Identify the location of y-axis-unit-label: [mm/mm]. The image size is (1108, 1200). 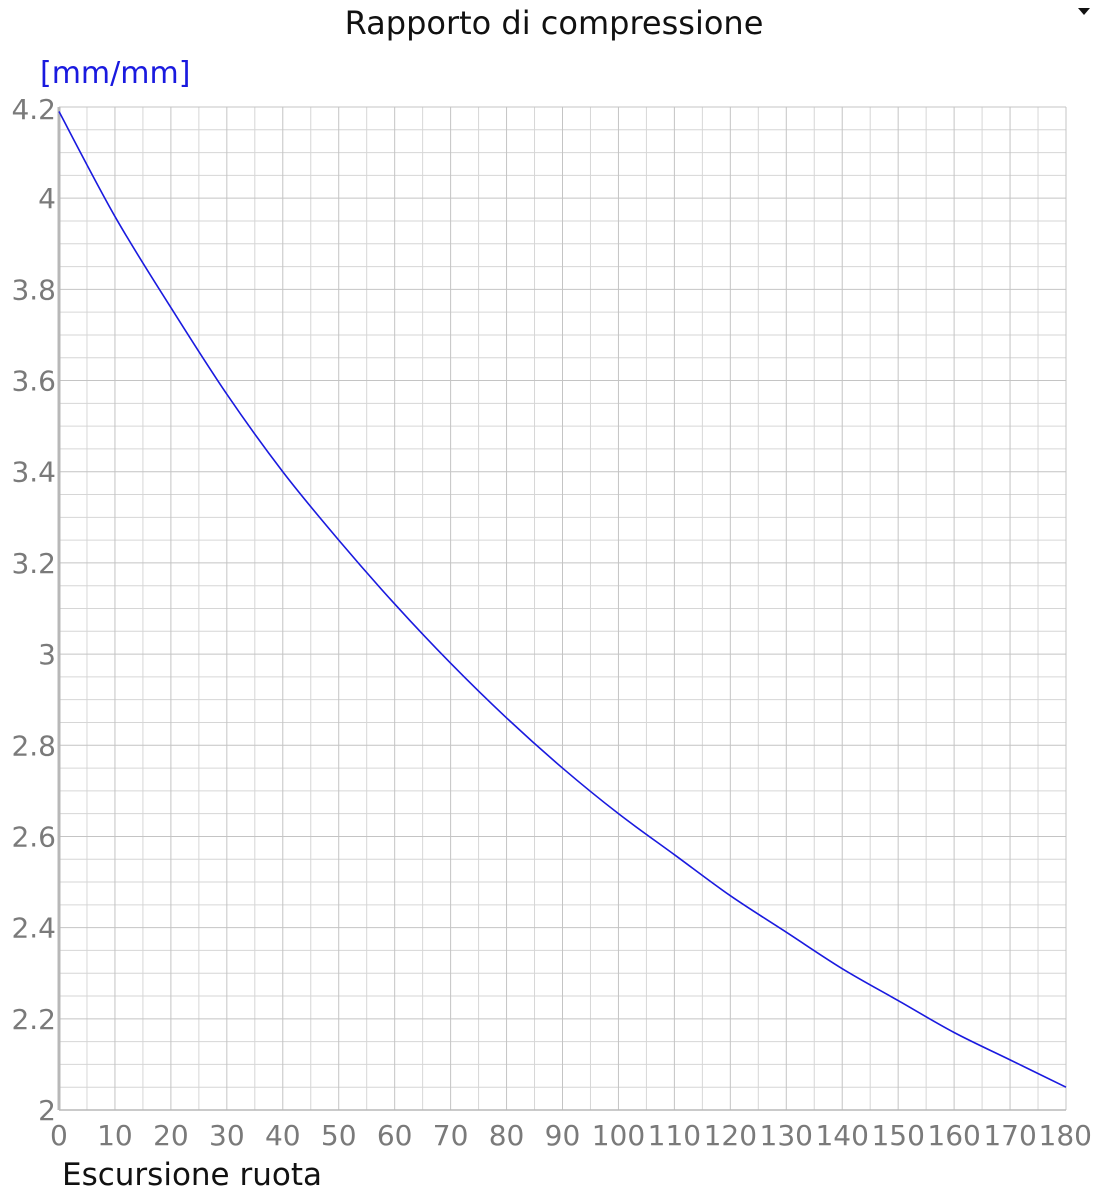
(115, 73).